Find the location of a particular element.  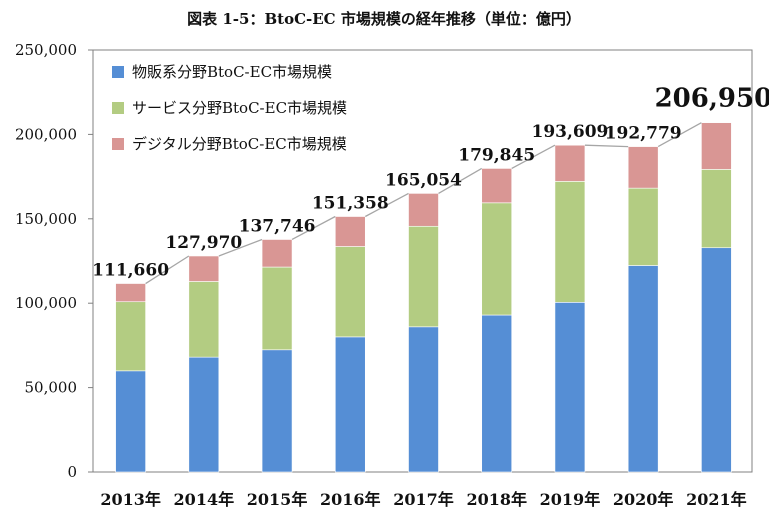

total-label: 179,845 is located at coordinates (496, 155).